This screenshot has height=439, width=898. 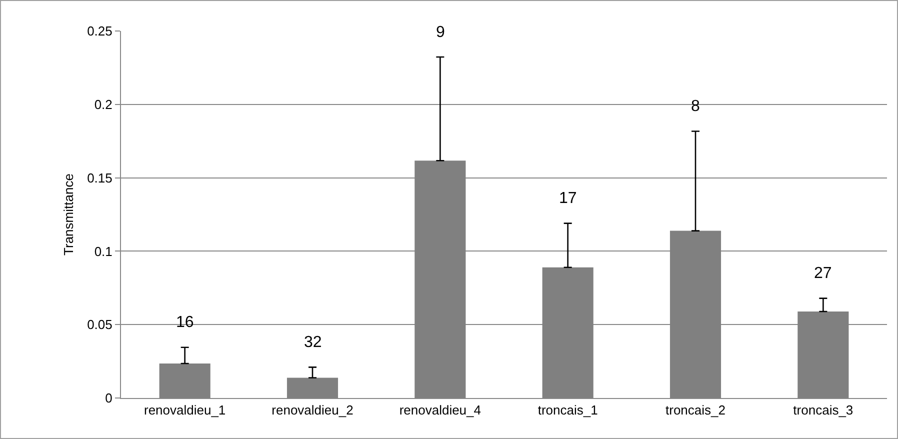 What do you see at coordinates (823, 410) in the screenshot?
I see `x-tick-label: troncais_3` at bounding box center [823, 410].